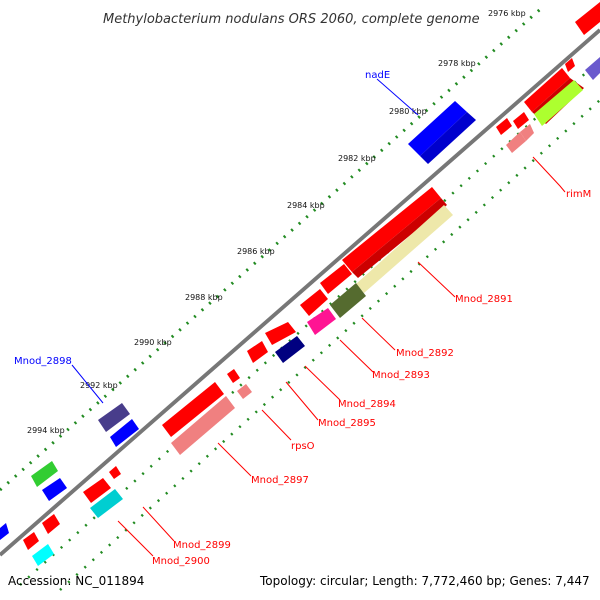 Image resolution: width=600 pixels, height=600 pixels. Describe the element at coordinates (280, 480) in the screenshot. I see `gene-label-mnod2897: Mnod_2897` at that location.